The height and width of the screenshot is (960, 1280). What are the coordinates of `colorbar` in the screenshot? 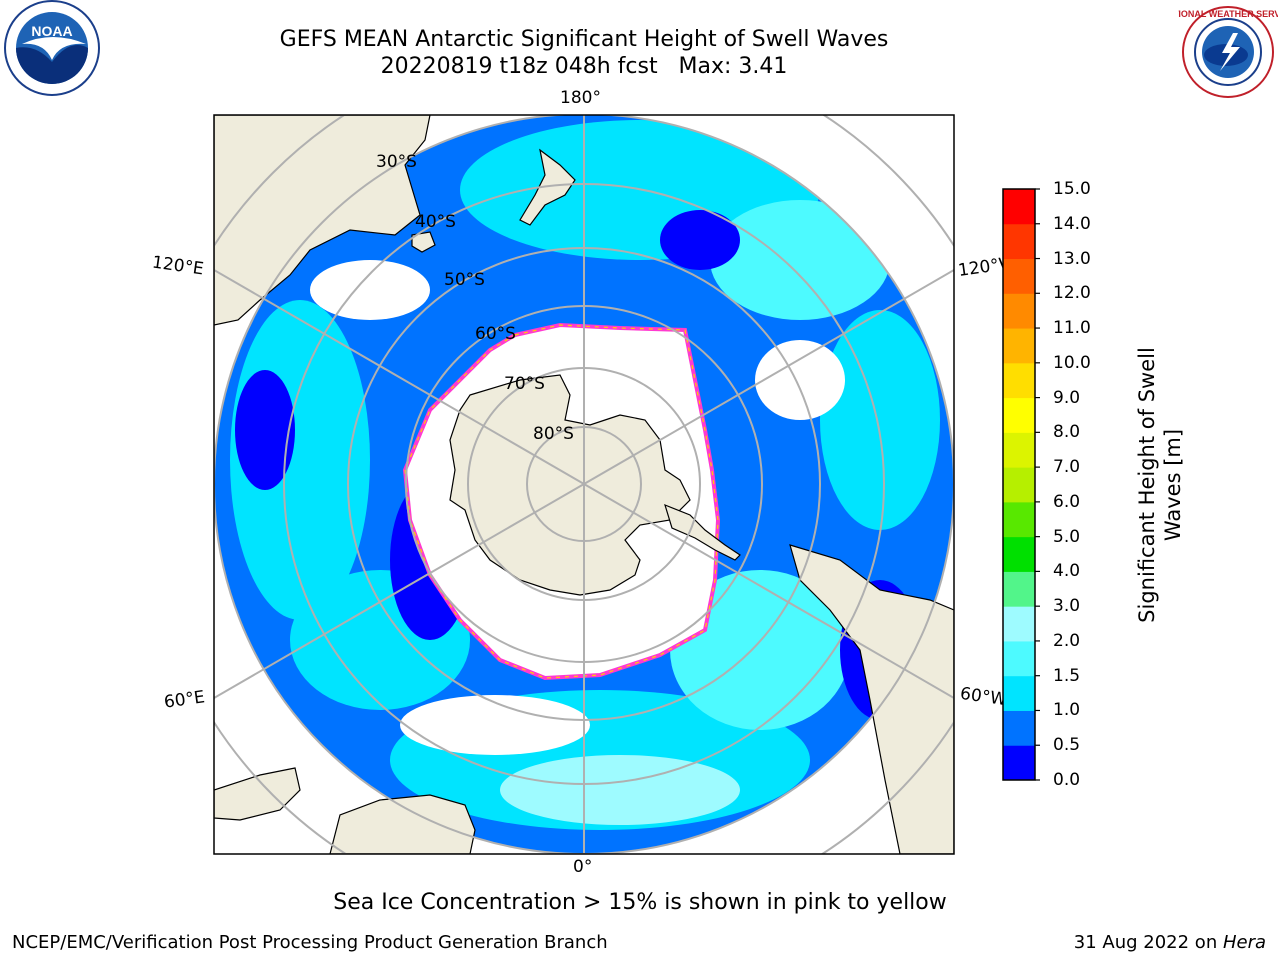 It's located at (1021, 484).